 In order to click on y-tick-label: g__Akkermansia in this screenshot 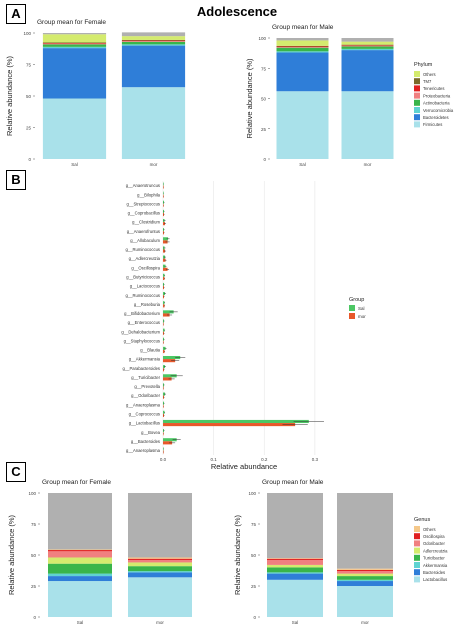, I will do `click(145, 359)`.